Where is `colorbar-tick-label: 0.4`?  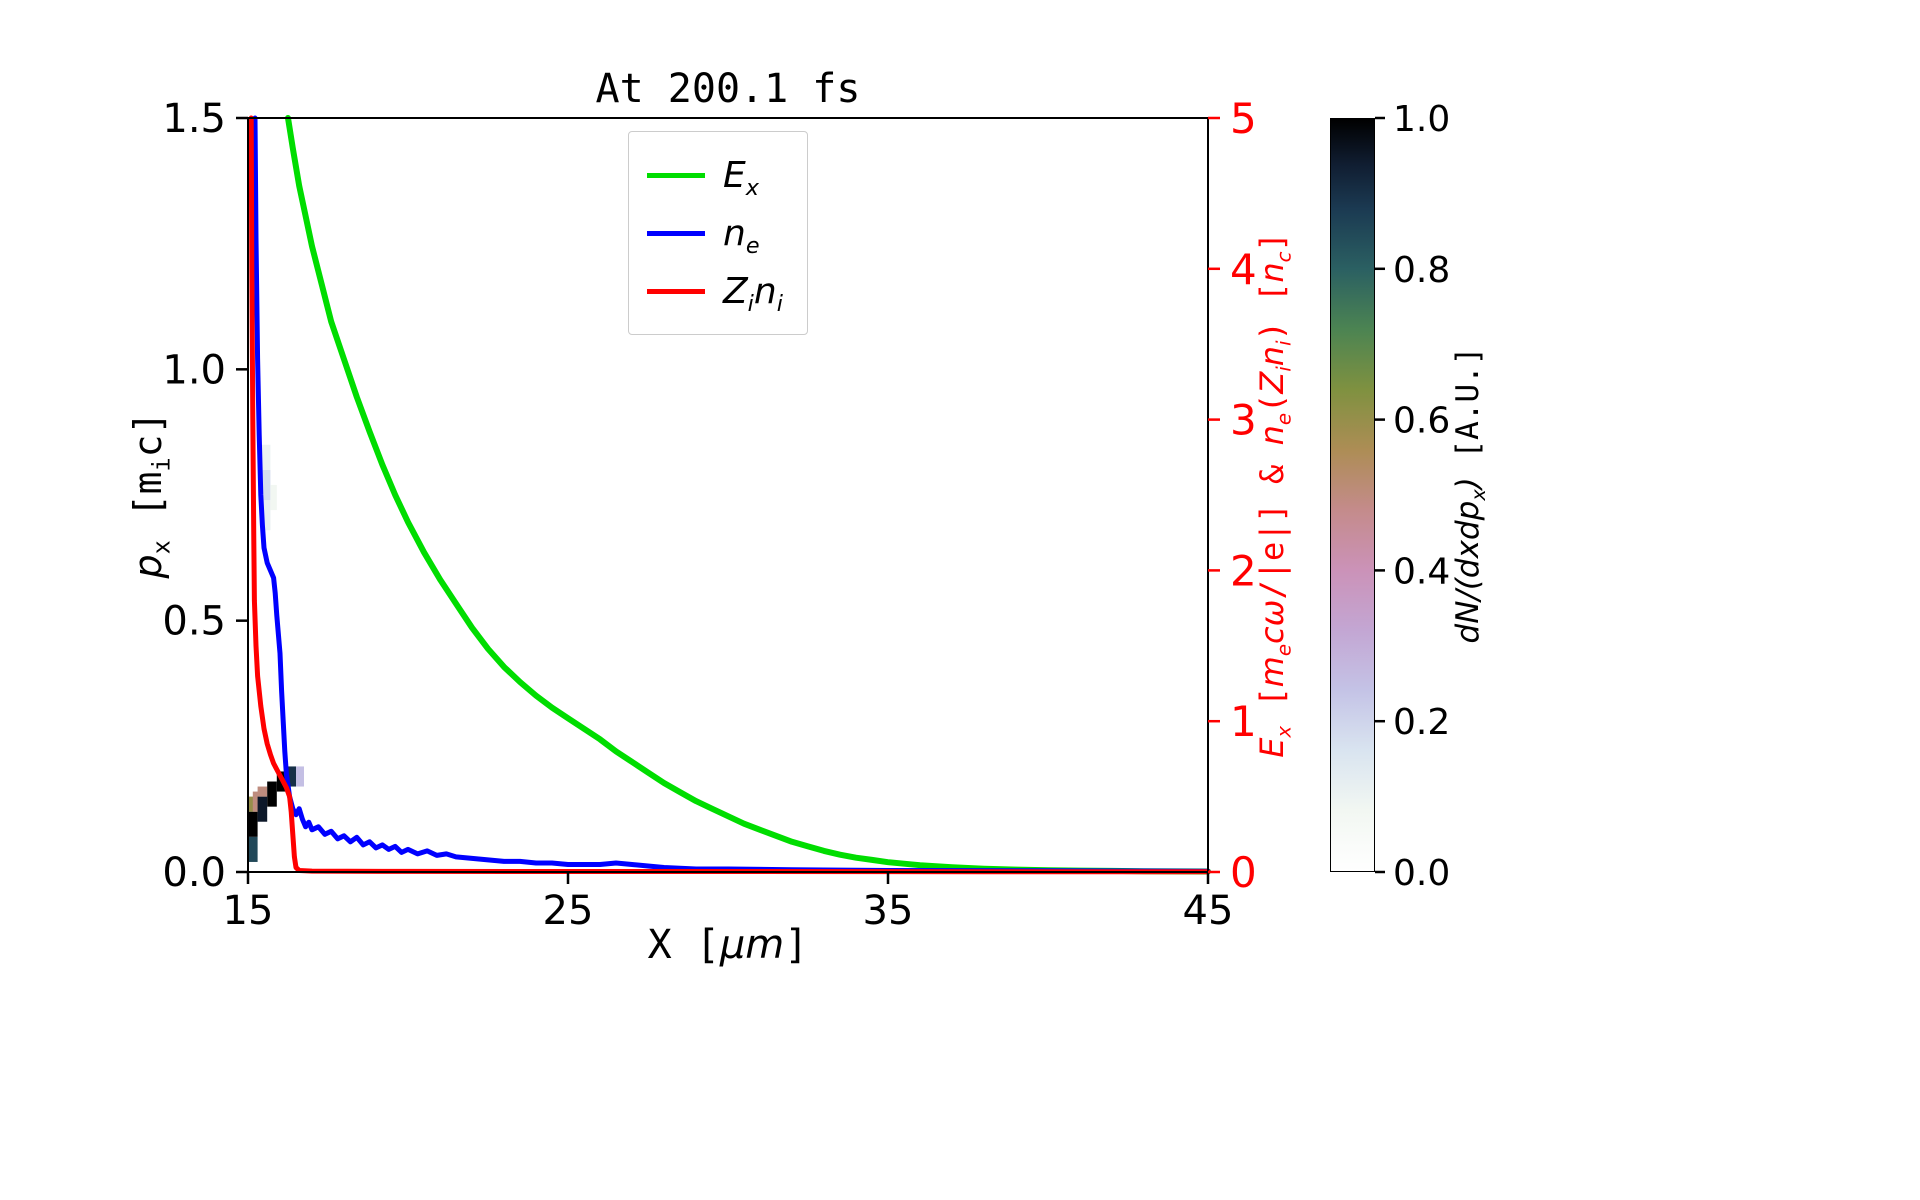
colorbar-tick-label: 0.4 is located at coordinates (1421, 571).